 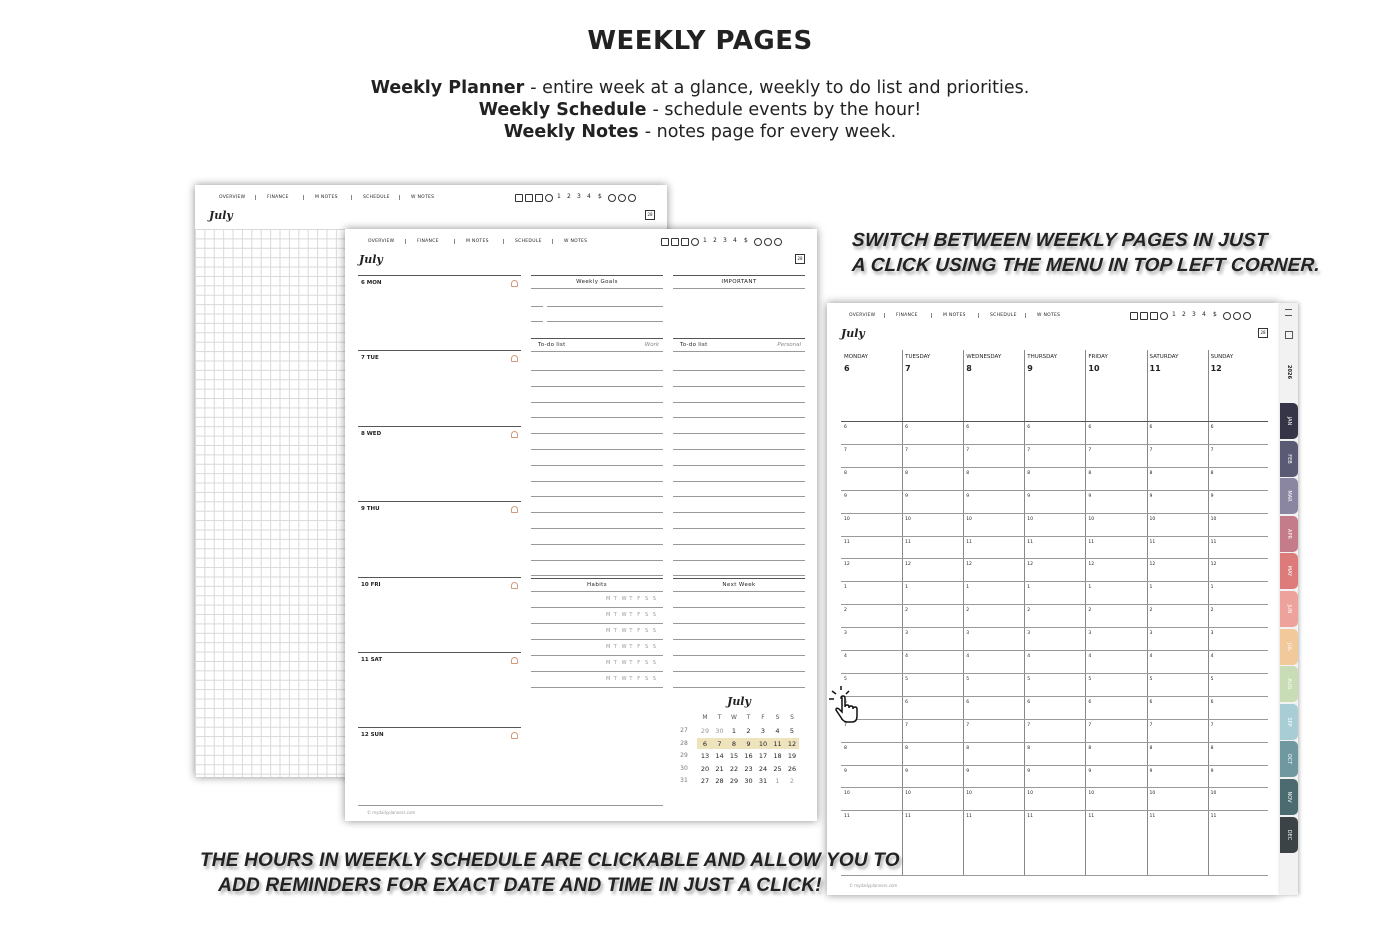 I want to click on calendar-day: 30, so click(x=719, y=731).